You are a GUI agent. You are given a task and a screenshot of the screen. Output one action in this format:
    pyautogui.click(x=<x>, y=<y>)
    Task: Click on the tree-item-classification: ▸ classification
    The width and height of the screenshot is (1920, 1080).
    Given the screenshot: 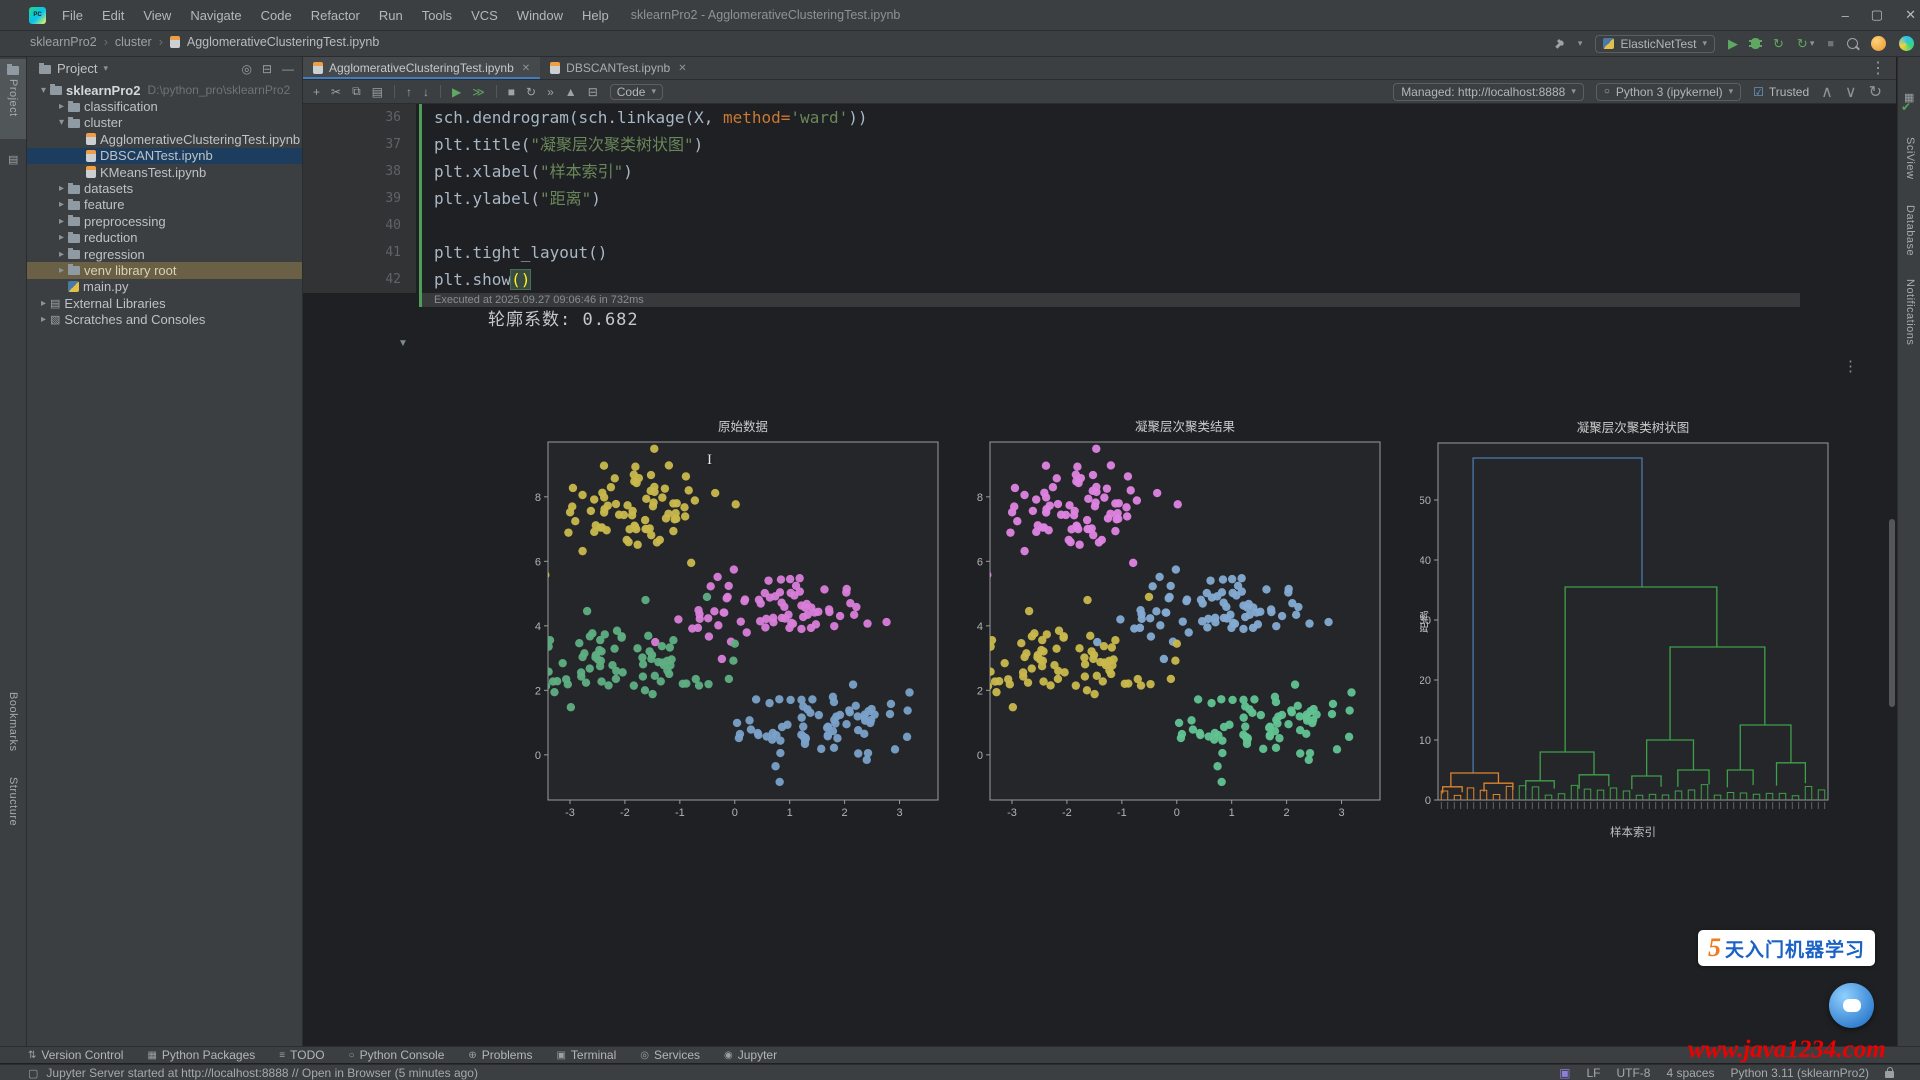 What is the action you would take?
    pyautogui.click(x=164, y=106)
    